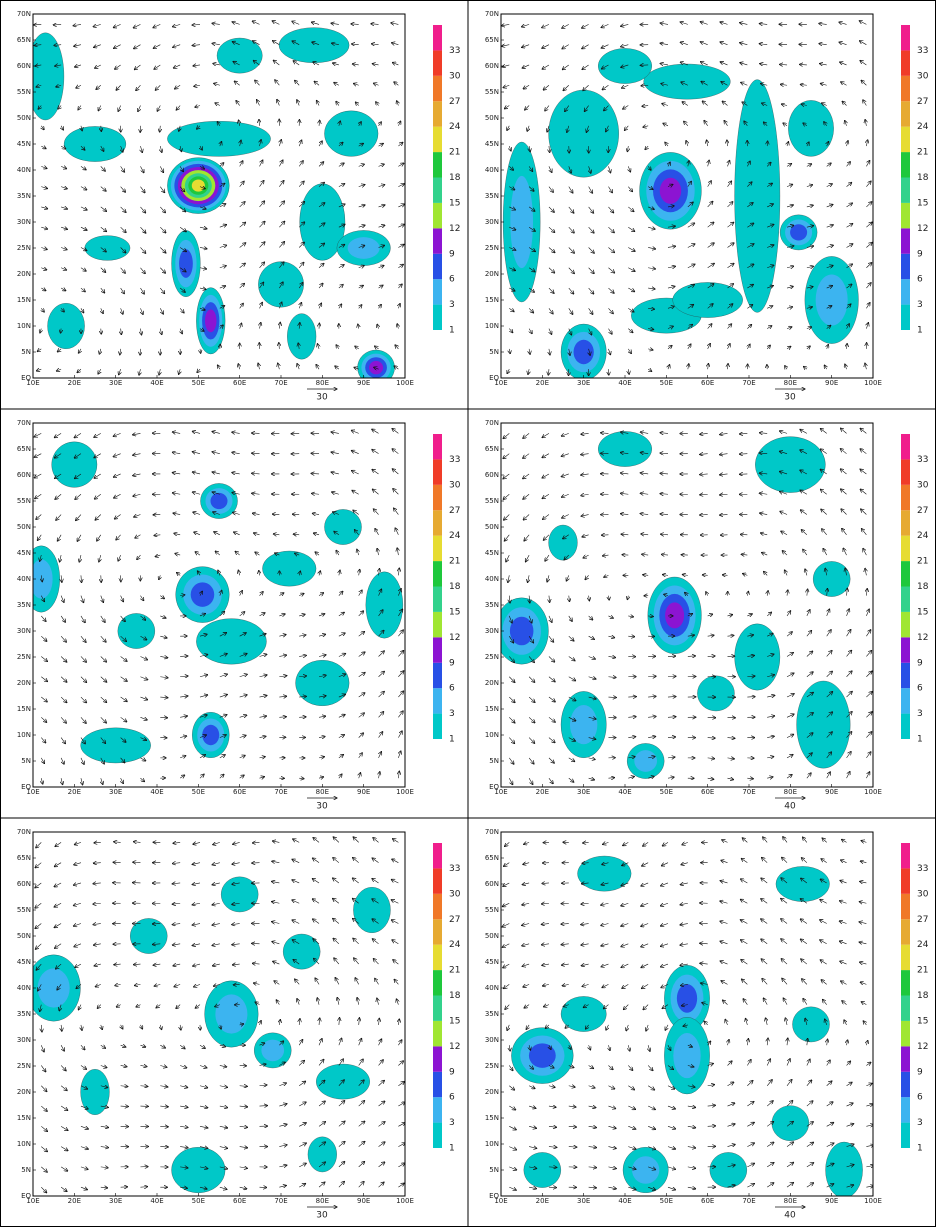 The image size is (936, 1227). I want to click on lat-label: 30N, so click(24, 1040).